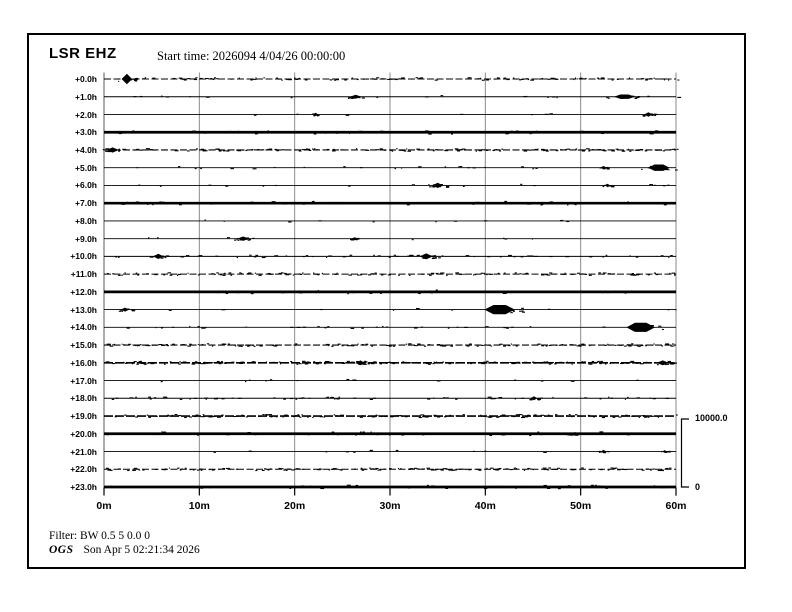 Image resolution: width=792 pixels, height=612 pixels. What do you see at coordinates (83, 433) in the screenshot?
I see `hour-label: +20.0h` at bounding box center [83, 433].